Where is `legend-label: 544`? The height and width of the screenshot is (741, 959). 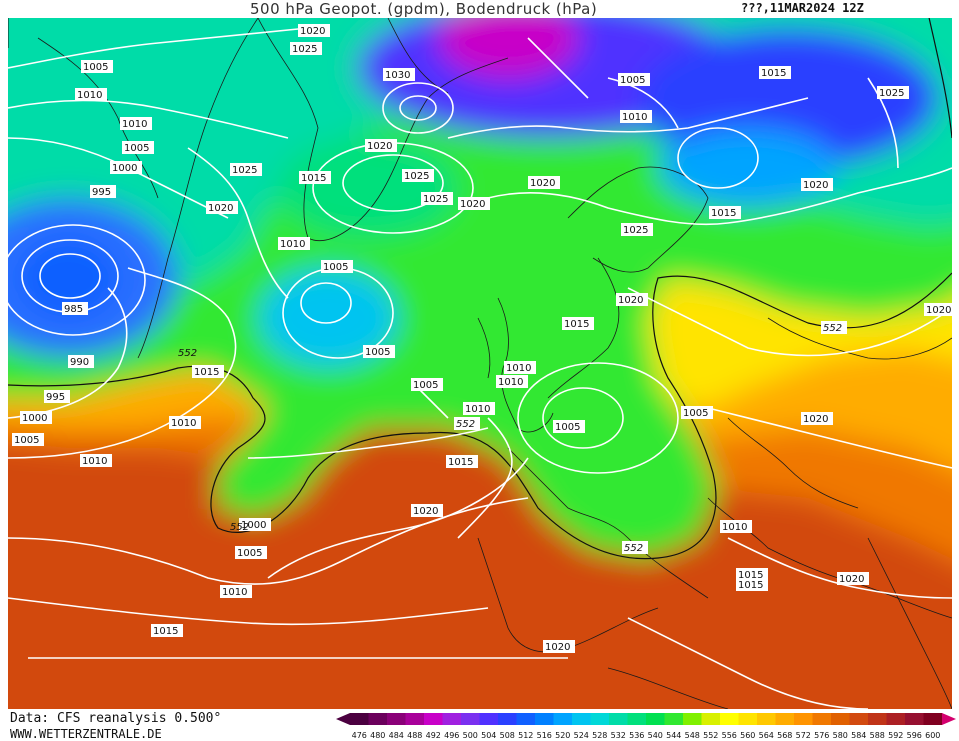 legend-label: 544 is located at coordinates (673, 735).